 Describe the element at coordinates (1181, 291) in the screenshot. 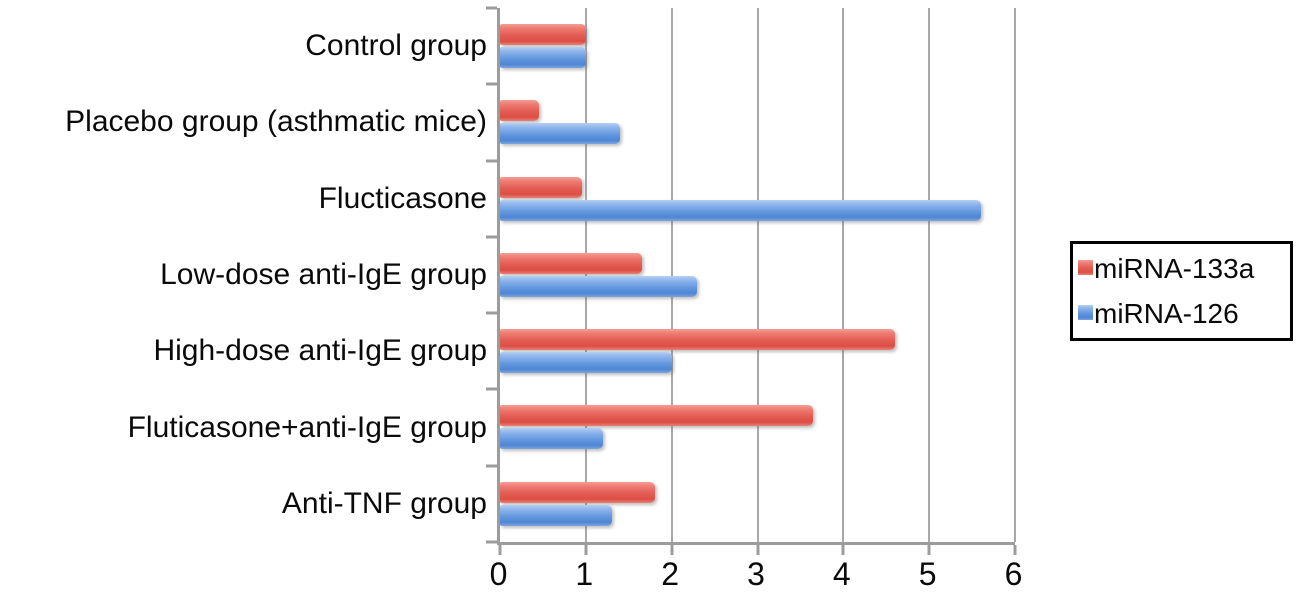

I see `legend: miRNA-133a miRNA-126` at that location.